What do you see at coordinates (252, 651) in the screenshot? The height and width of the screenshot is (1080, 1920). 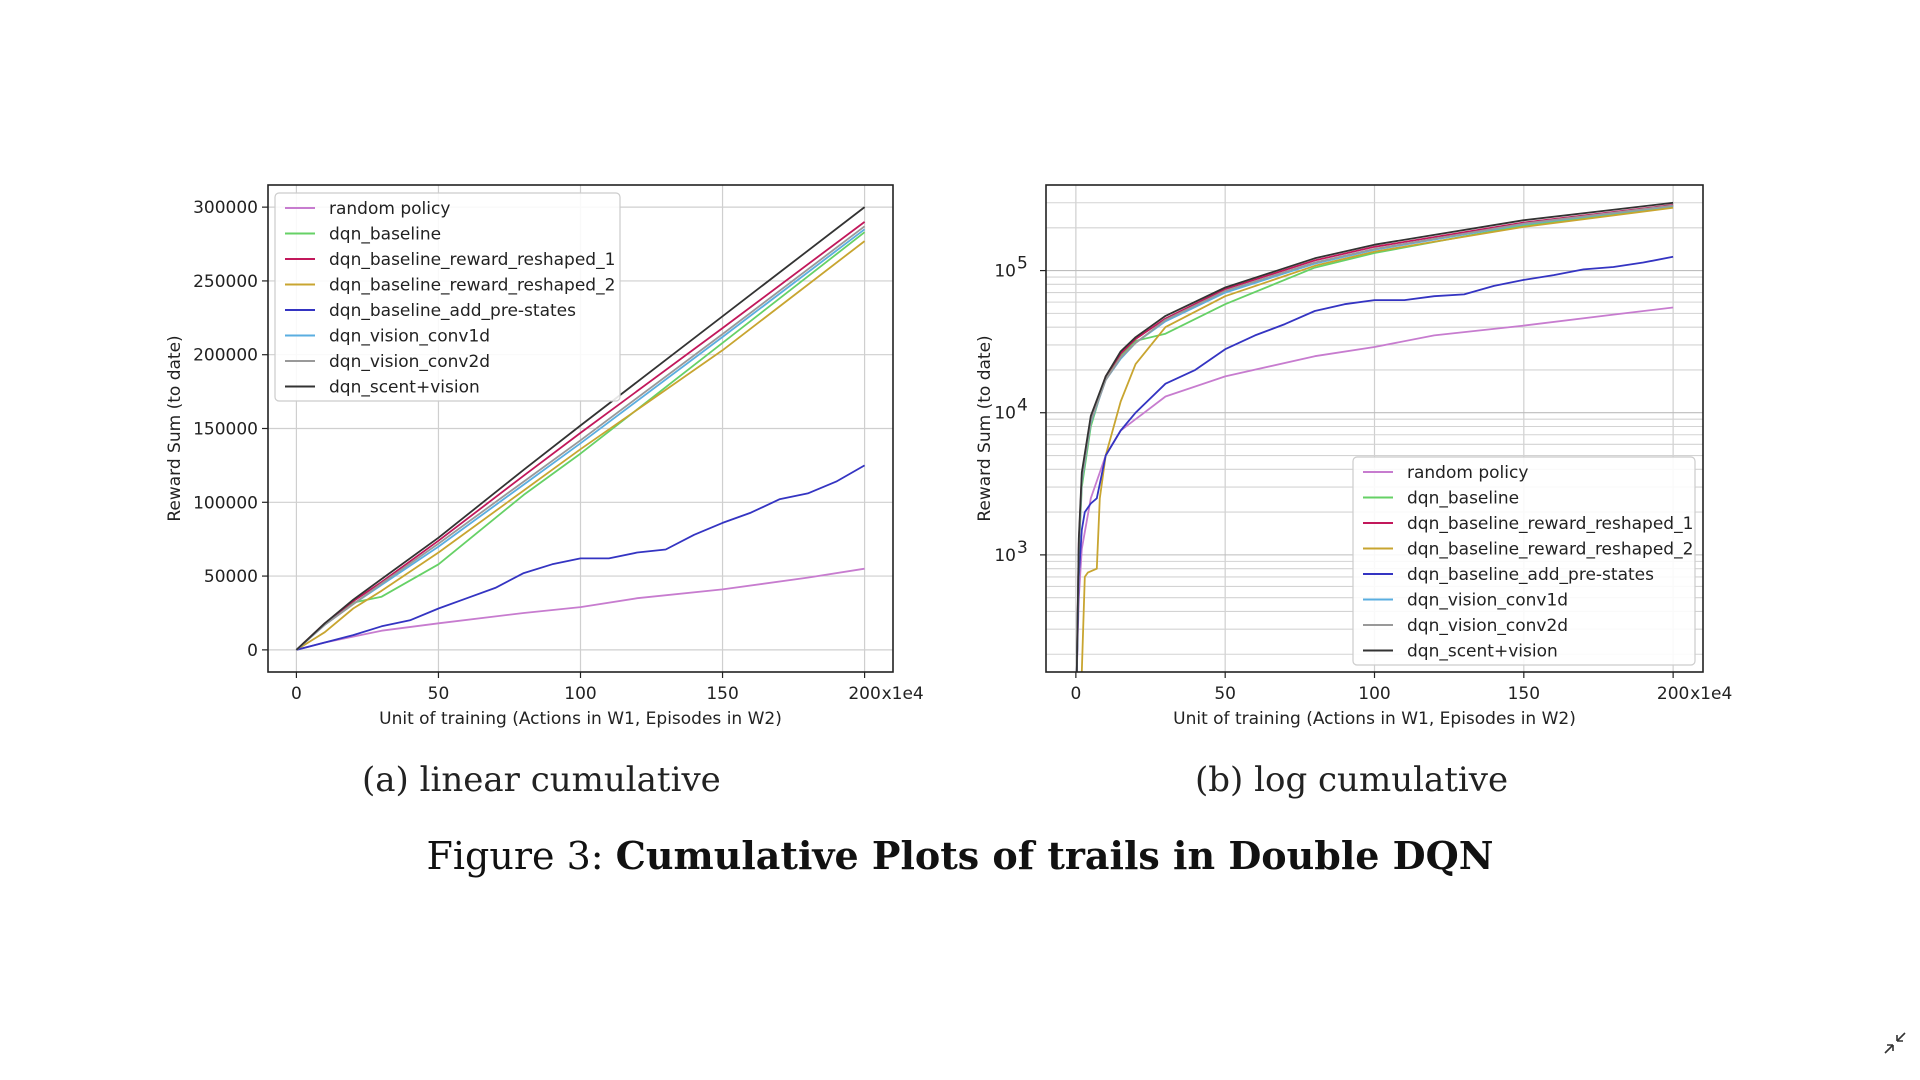 I see `y-tick-label: 0` at bounding box center [252, 651].